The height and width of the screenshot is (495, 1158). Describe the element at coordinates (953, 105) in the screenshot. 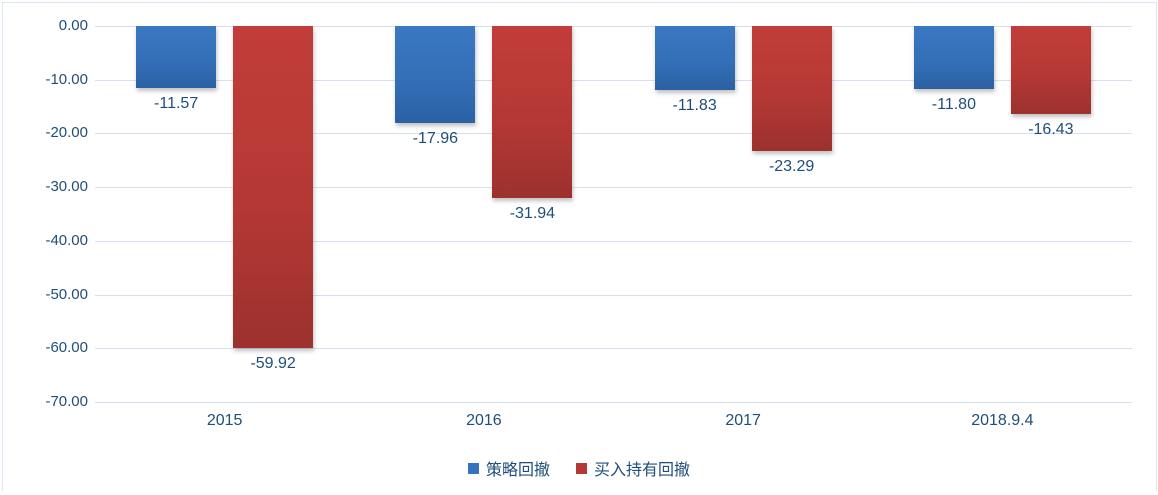

I see `data-label: -11.80` at that location.